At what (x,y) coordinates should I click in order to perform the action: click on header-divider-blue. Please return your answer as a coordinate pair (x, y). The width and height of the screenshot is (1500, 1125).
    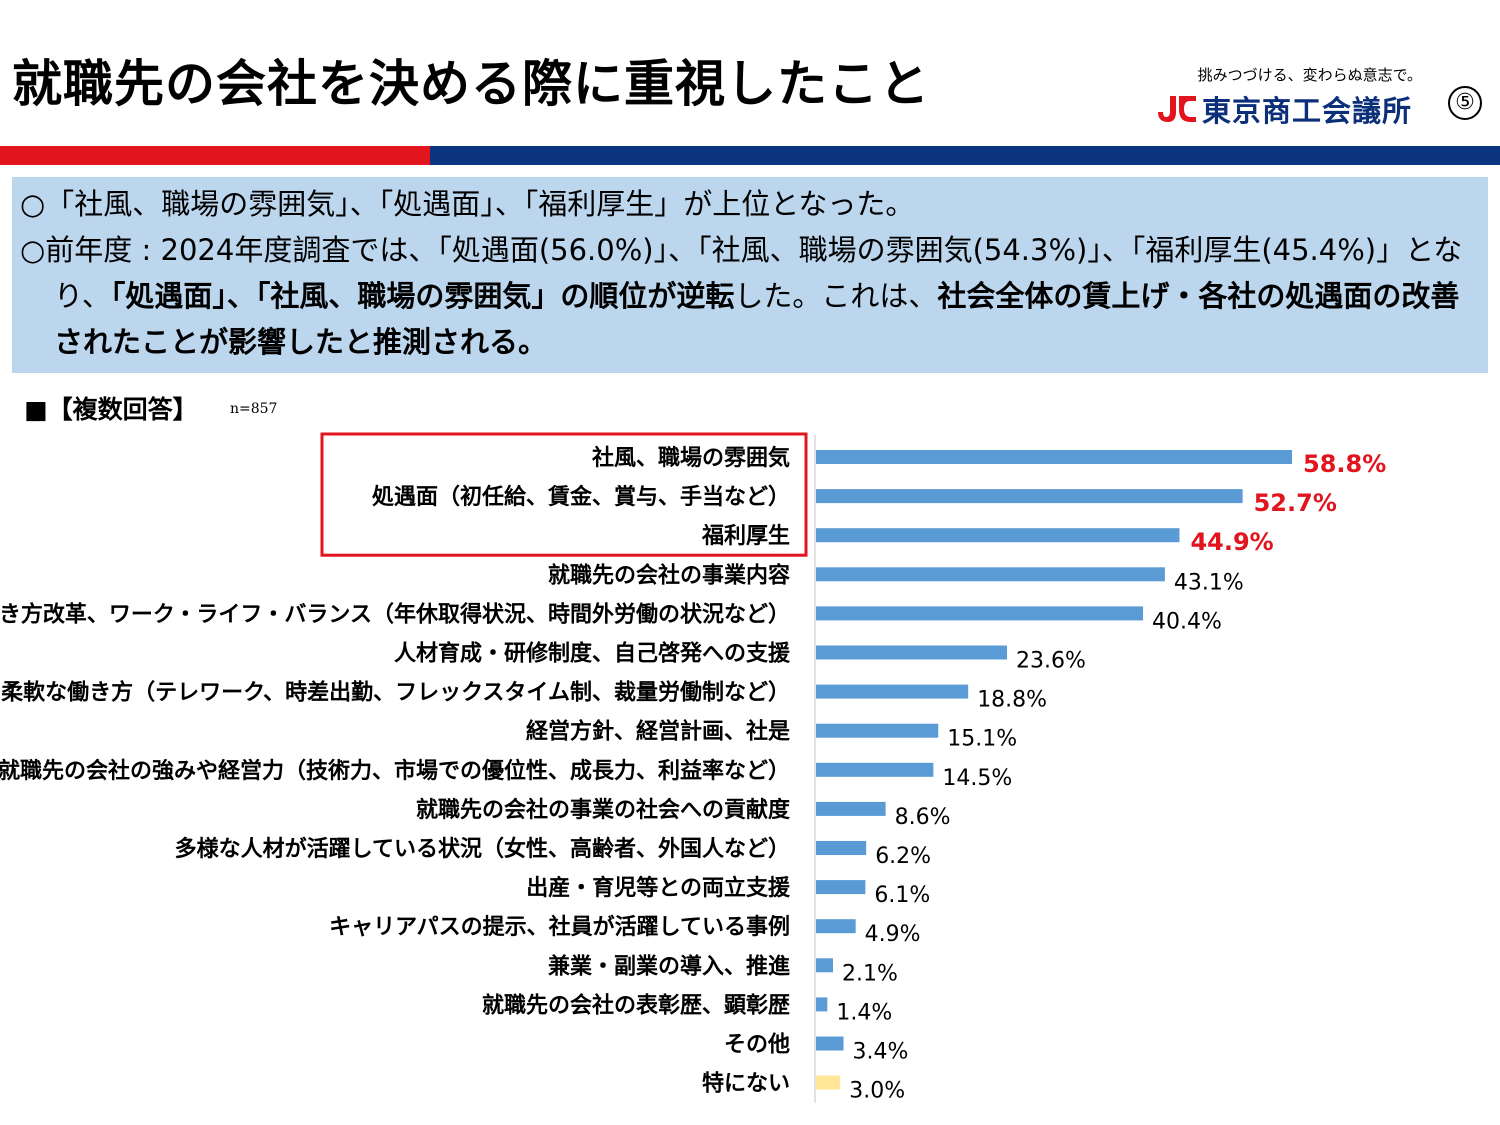
    Looking at the image, I should click on (965, 155).